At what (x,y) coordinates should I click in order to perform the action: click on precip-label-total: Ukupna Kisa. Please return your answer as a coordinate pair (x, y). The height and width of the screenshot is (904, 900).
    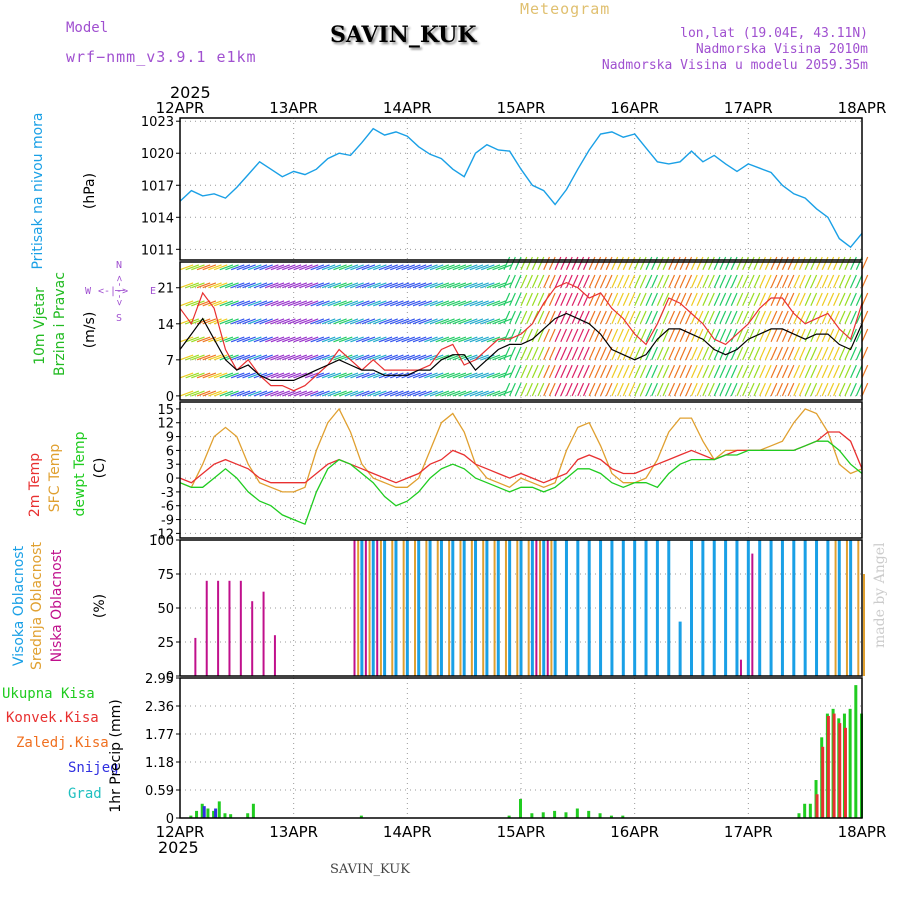
    Looking at the image, I should click on (48, 694).